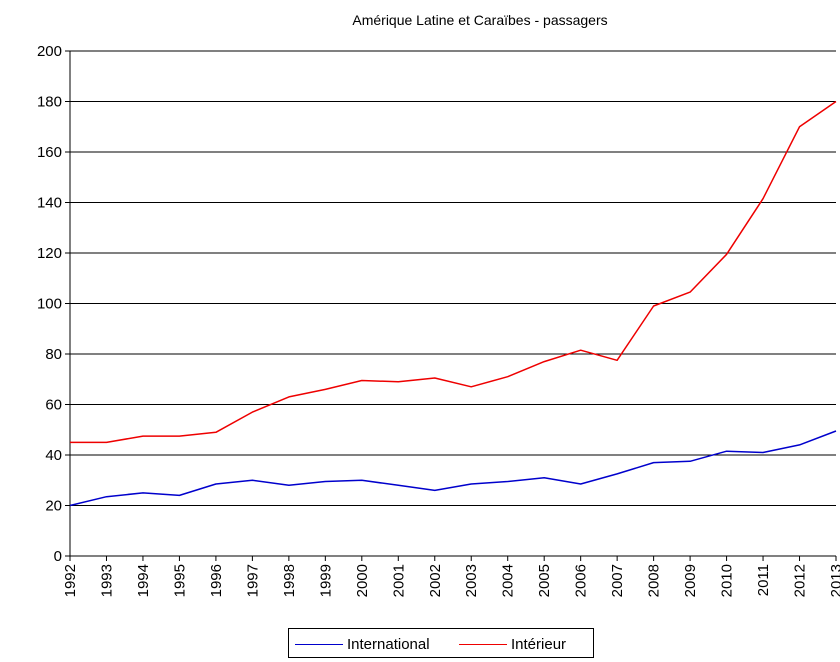 This screenshot has height=662, width=840. What do you see at coordinates (70, 580) in the screenshot?
I see `x-tick-label: 1992` at bounding box center [70, 580].